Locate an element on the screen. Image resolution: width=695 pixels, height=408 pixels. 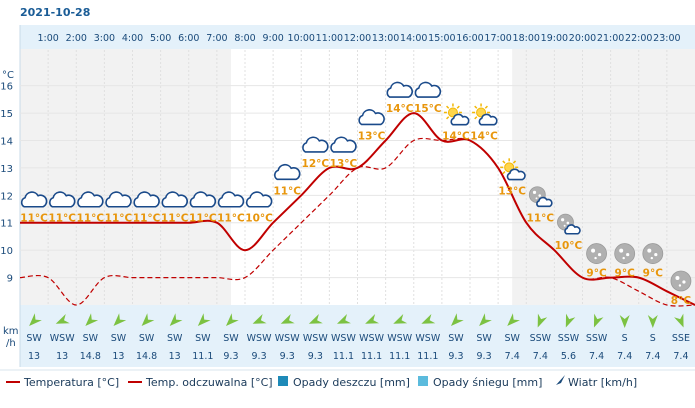
hour-tick-label: 9:00 is located at coordinates (272, 38).